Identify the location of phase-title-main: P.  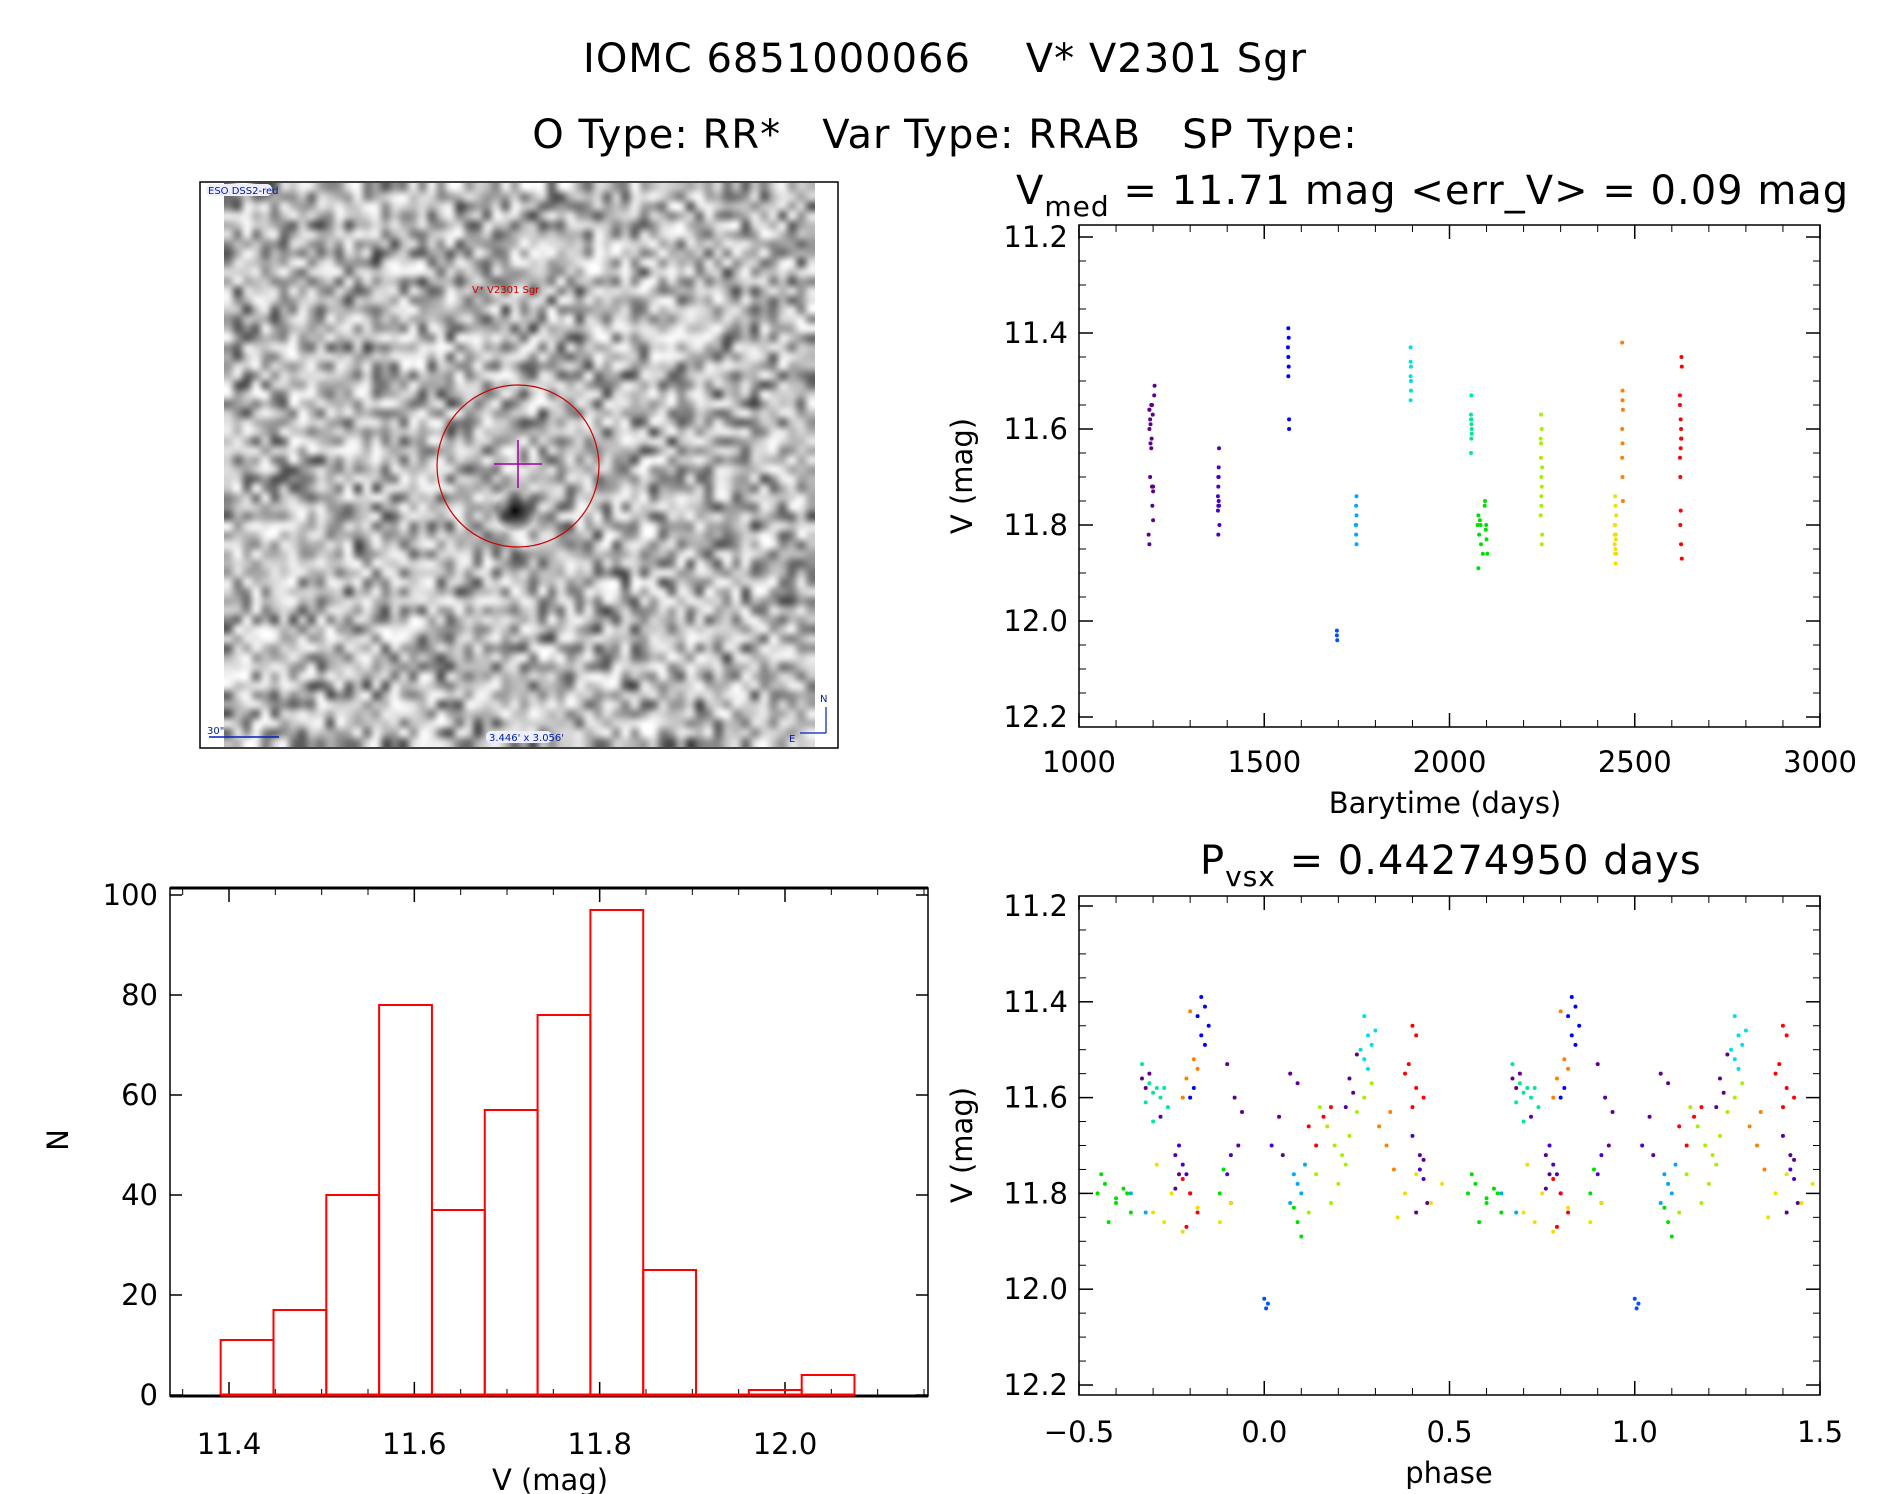
(1212, 861).